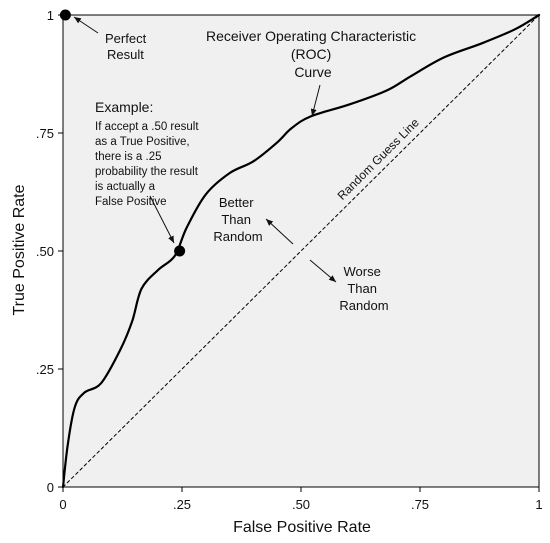  I want to click on y-tick-label: 0, so click(50, 487).